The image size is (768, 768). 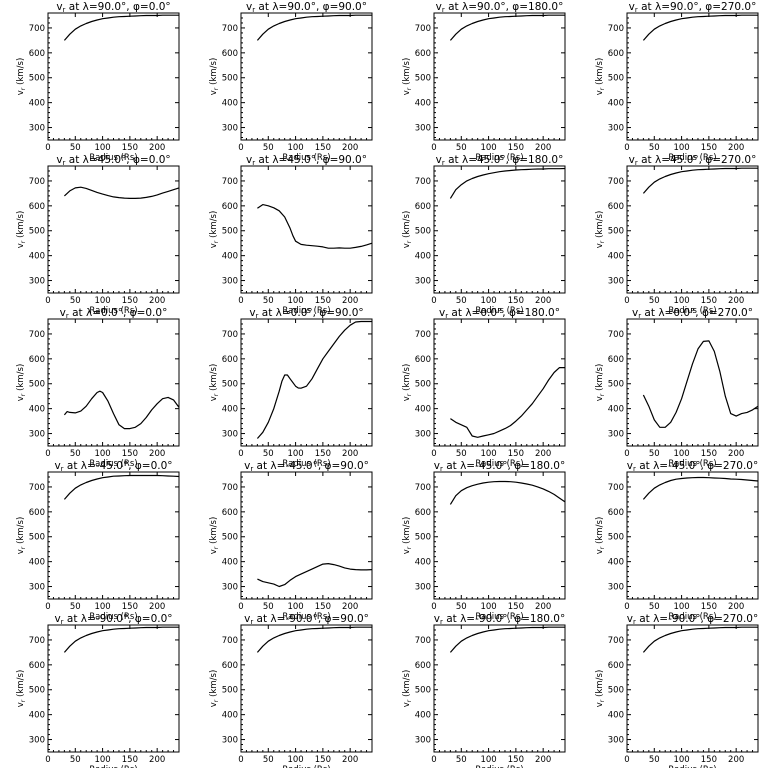 What do you see at coordinates (500, 7) in the screenshot?
I see `panel-title: vr at λ=90.0°, φ=180.0°` at bounding box center [500, 7].